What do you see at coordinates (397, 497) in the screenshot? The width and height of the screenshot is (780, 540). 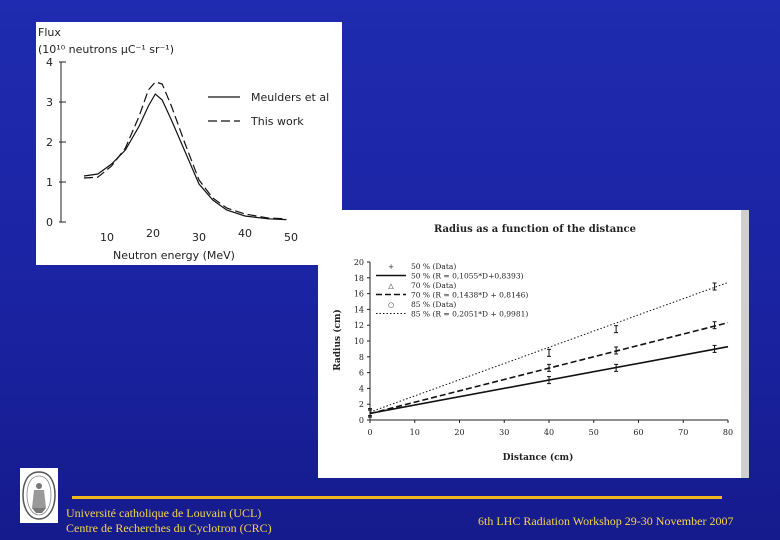 I see `footer-divider` at bounding box center [397, 497].